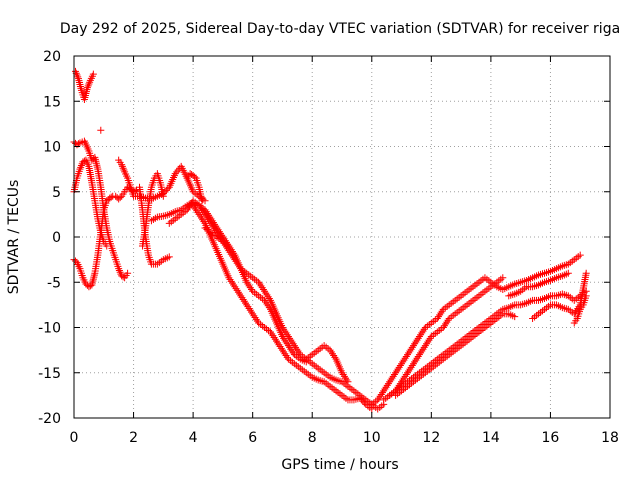 Image resolution: width=640 pixels, height=480 pixels. What do you see at coordinates (339, 465) in the screenshot?
I see `x-axis-label: GPS time / hours` at bounding box center [339, 465].